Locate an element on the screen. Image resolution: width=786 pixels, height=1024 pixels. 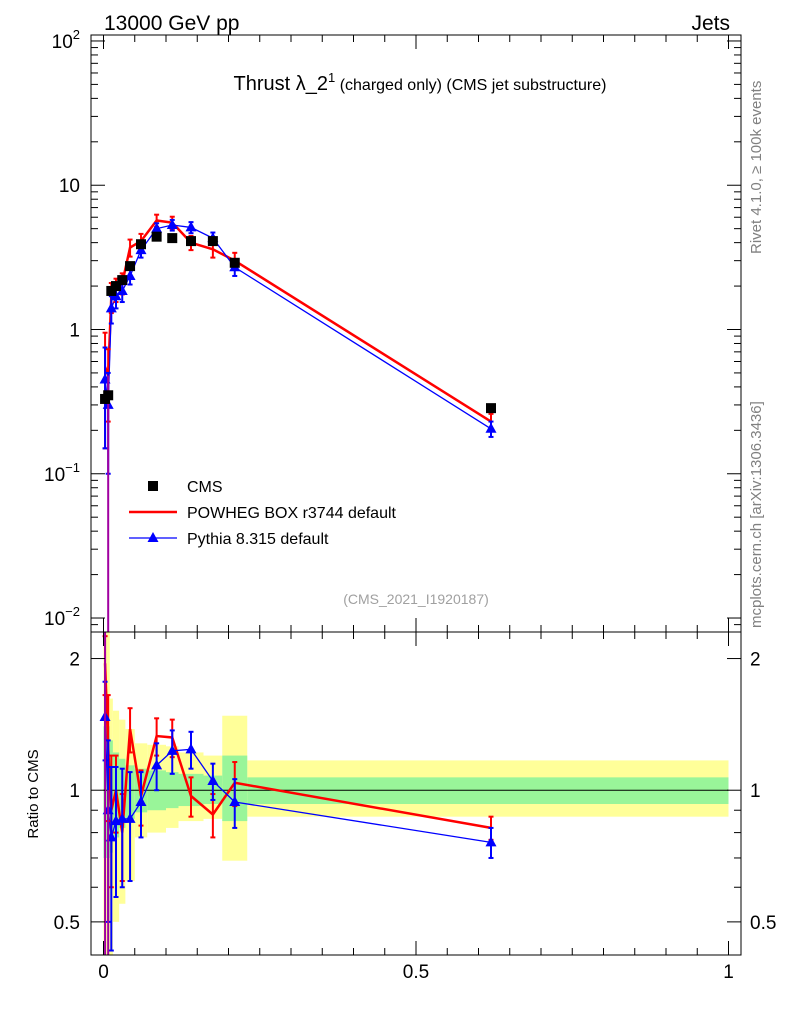
ratio-xtick-label: 1 is located at coordinates (728, 972).